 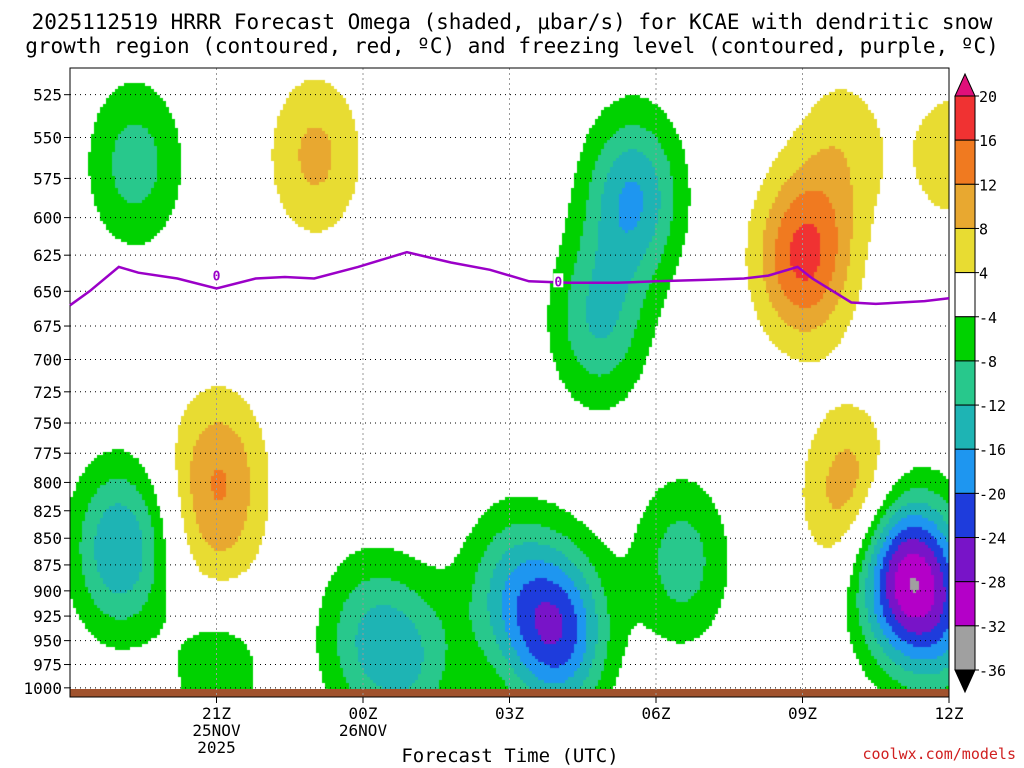 What do you see at coordinates (983, 229) in the screenshot?
I see `colorbar-label: 8` at bounding box center [983, 229].